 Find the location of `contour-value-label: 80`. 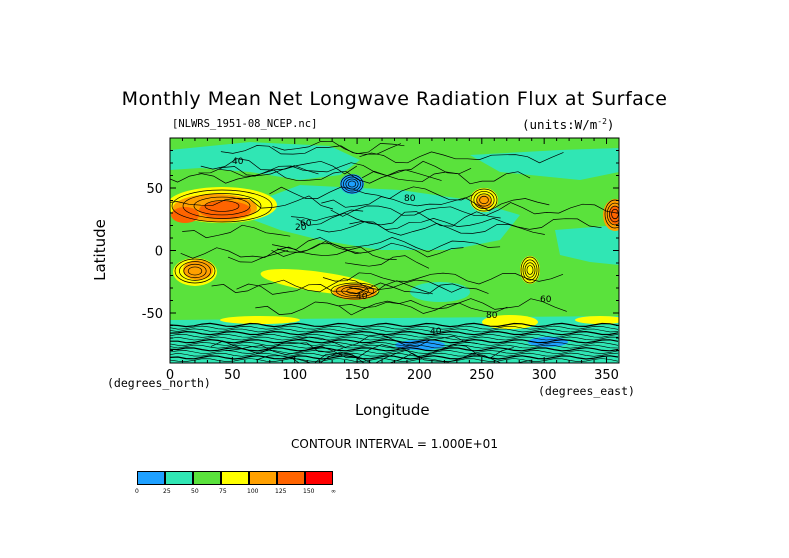

contour-value-label: 80 is located at coordinates (410, 199).